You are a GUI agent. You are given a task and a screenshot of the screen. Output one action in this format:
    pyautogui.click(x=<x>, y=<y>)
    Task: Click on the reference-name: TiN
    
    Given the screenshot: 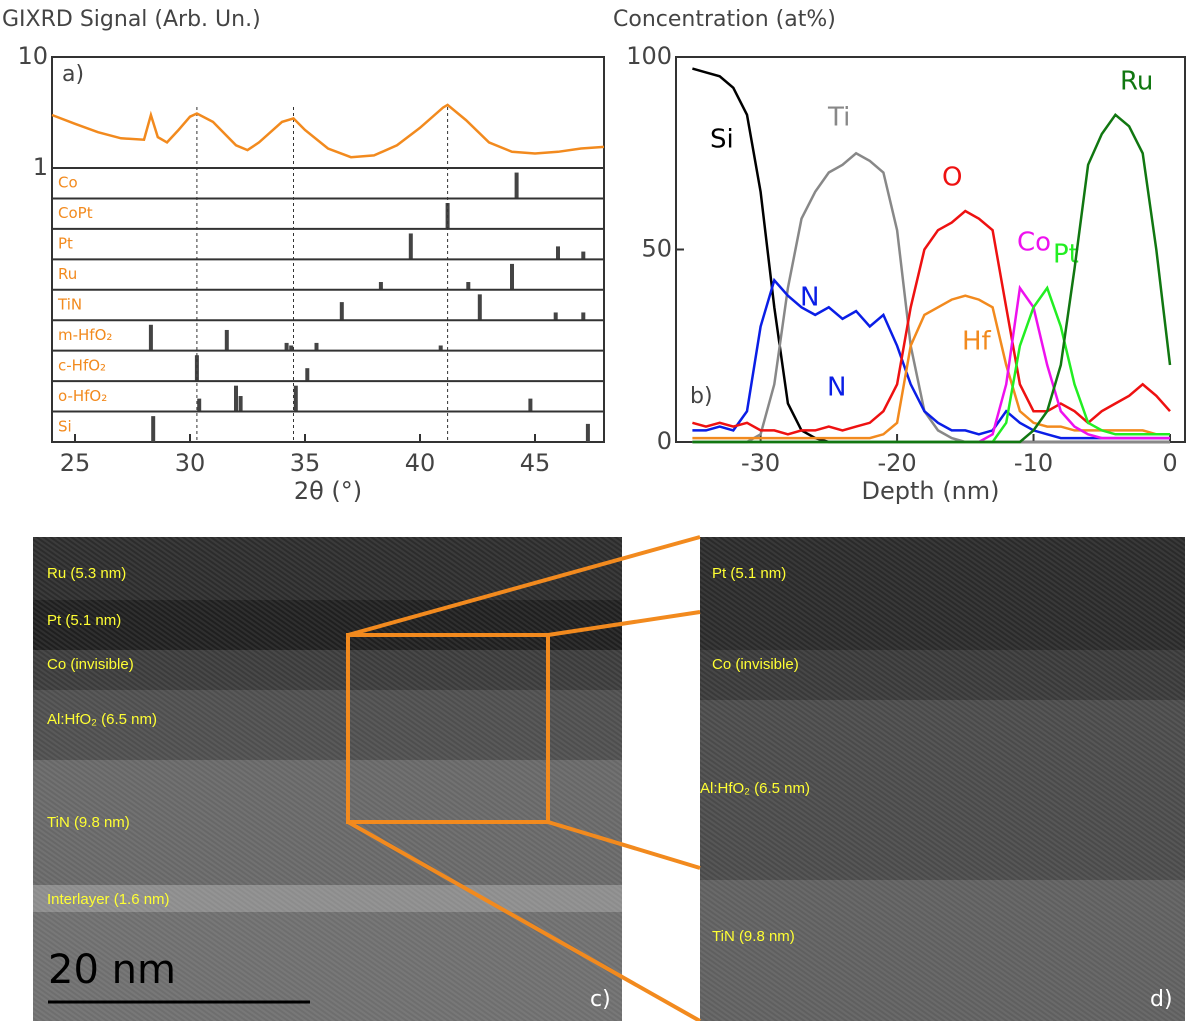 What is the action you would take?
    pyautogui.click(x=69, y=305)
    